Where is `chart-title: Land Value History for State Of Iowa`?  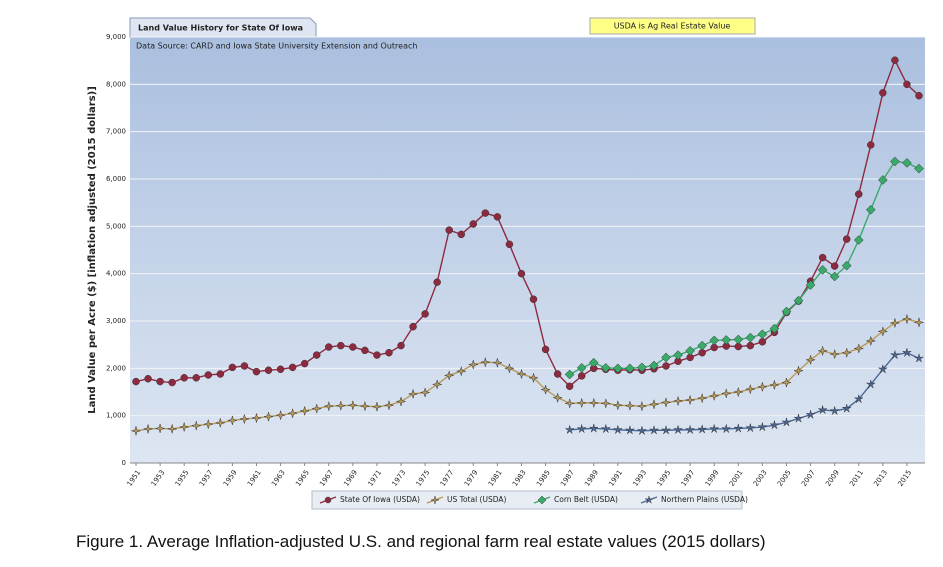 chart-title: Land Value History for State Of Iowa is located at coordinates (220, 28).